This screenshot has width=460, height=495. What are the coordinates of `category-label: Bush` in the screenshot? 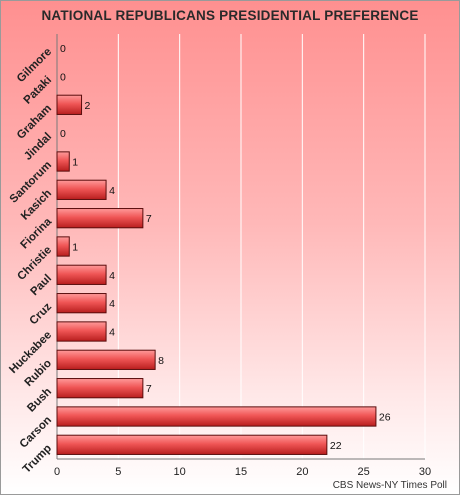 It's located at (39, 400).